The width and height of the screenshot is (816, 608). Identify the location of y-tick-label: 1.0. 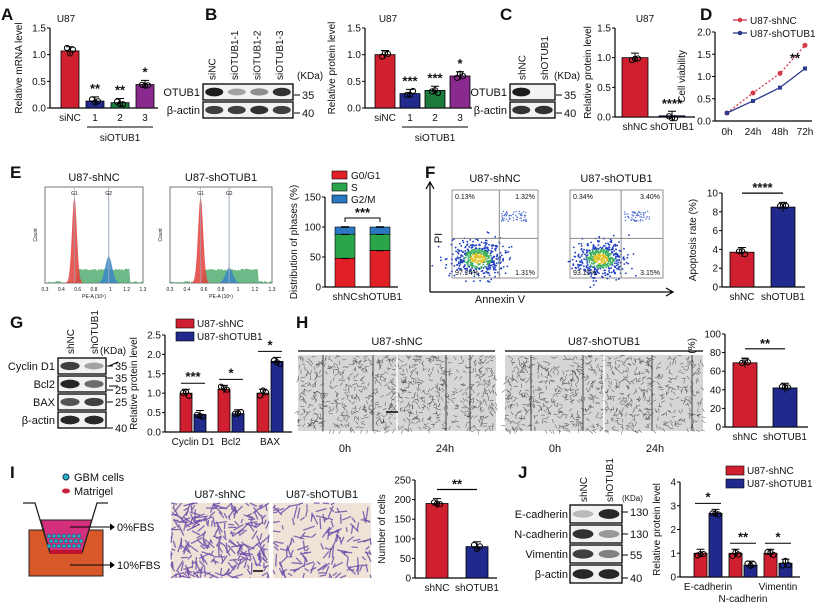
(39, 55).